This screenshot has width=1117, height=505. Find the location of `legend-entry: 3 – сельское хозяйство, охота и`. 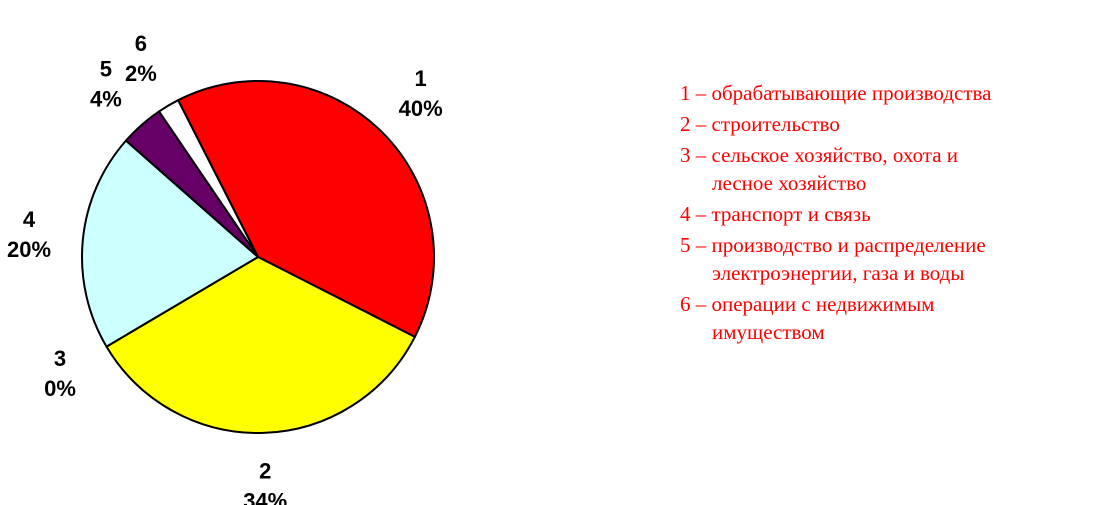

legend-entry: 3 – сельское хозяйство, охота и is located at coordinates (819, 155).